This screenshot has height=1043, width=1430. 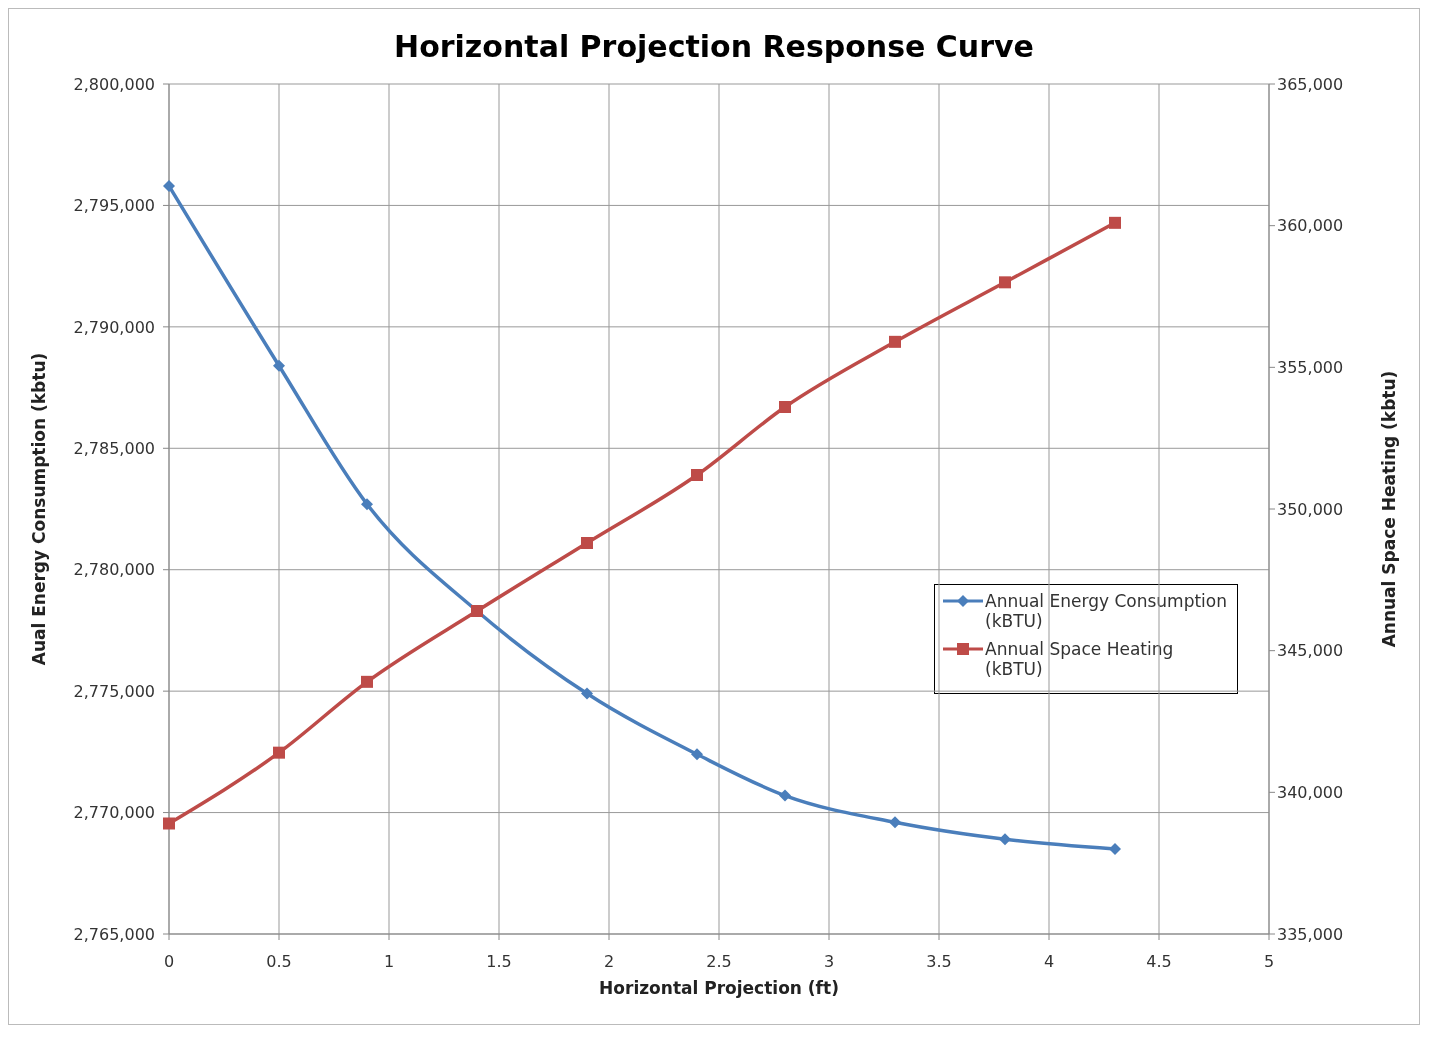 What do you see at coordinates (1106, 611) in the screenshot?
I see `legend-label: Annual Energy Consumption (kBTU)` at bounding box center [1106, 611].